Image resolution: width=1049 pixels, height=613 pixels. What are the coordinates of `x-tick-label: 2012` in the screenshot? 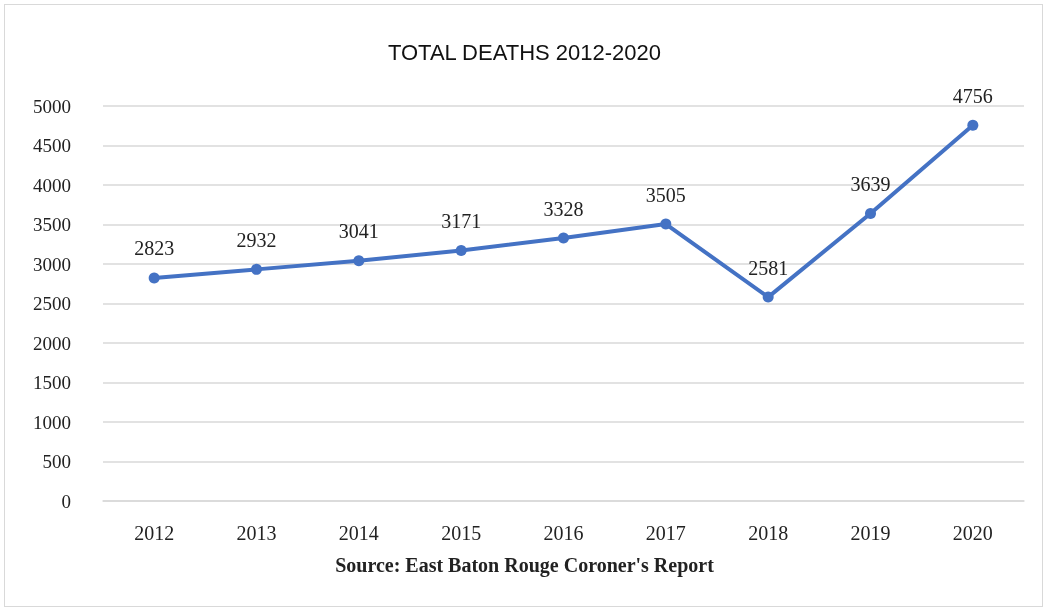 It's located at (154, 533).